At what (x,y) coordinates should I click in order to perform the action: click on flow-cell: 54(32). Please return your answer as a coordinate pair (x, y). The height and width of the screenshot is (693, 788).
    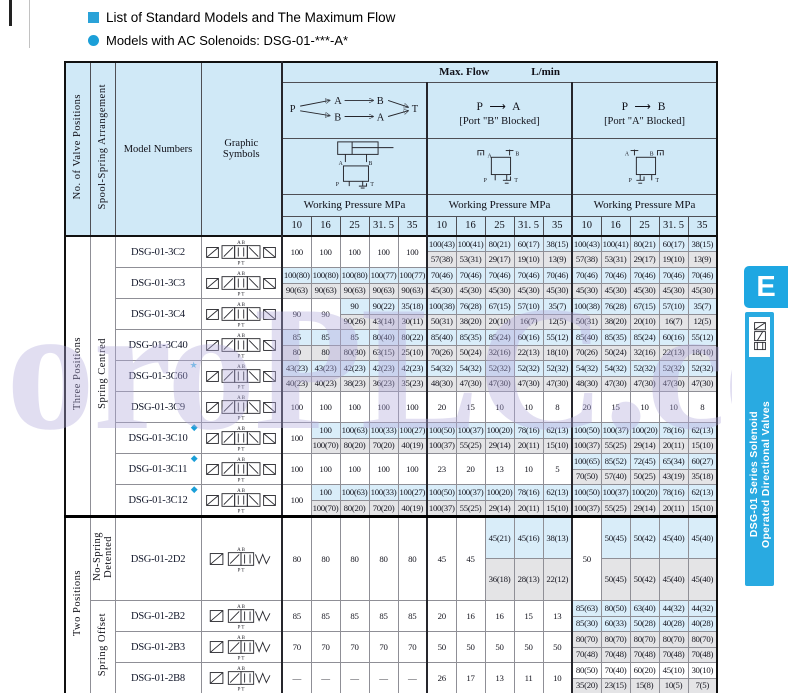
    Looking at the image, I should click on (470, 368).